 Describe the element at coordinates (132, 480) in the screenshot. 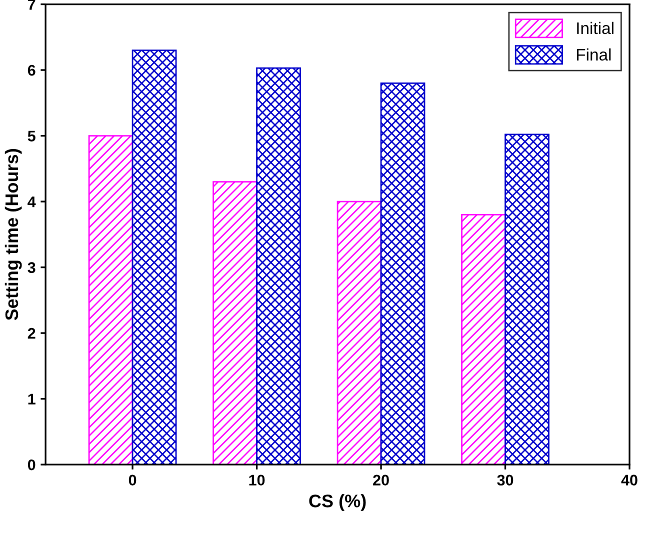

I see `x-tick-label: 0` at that location.